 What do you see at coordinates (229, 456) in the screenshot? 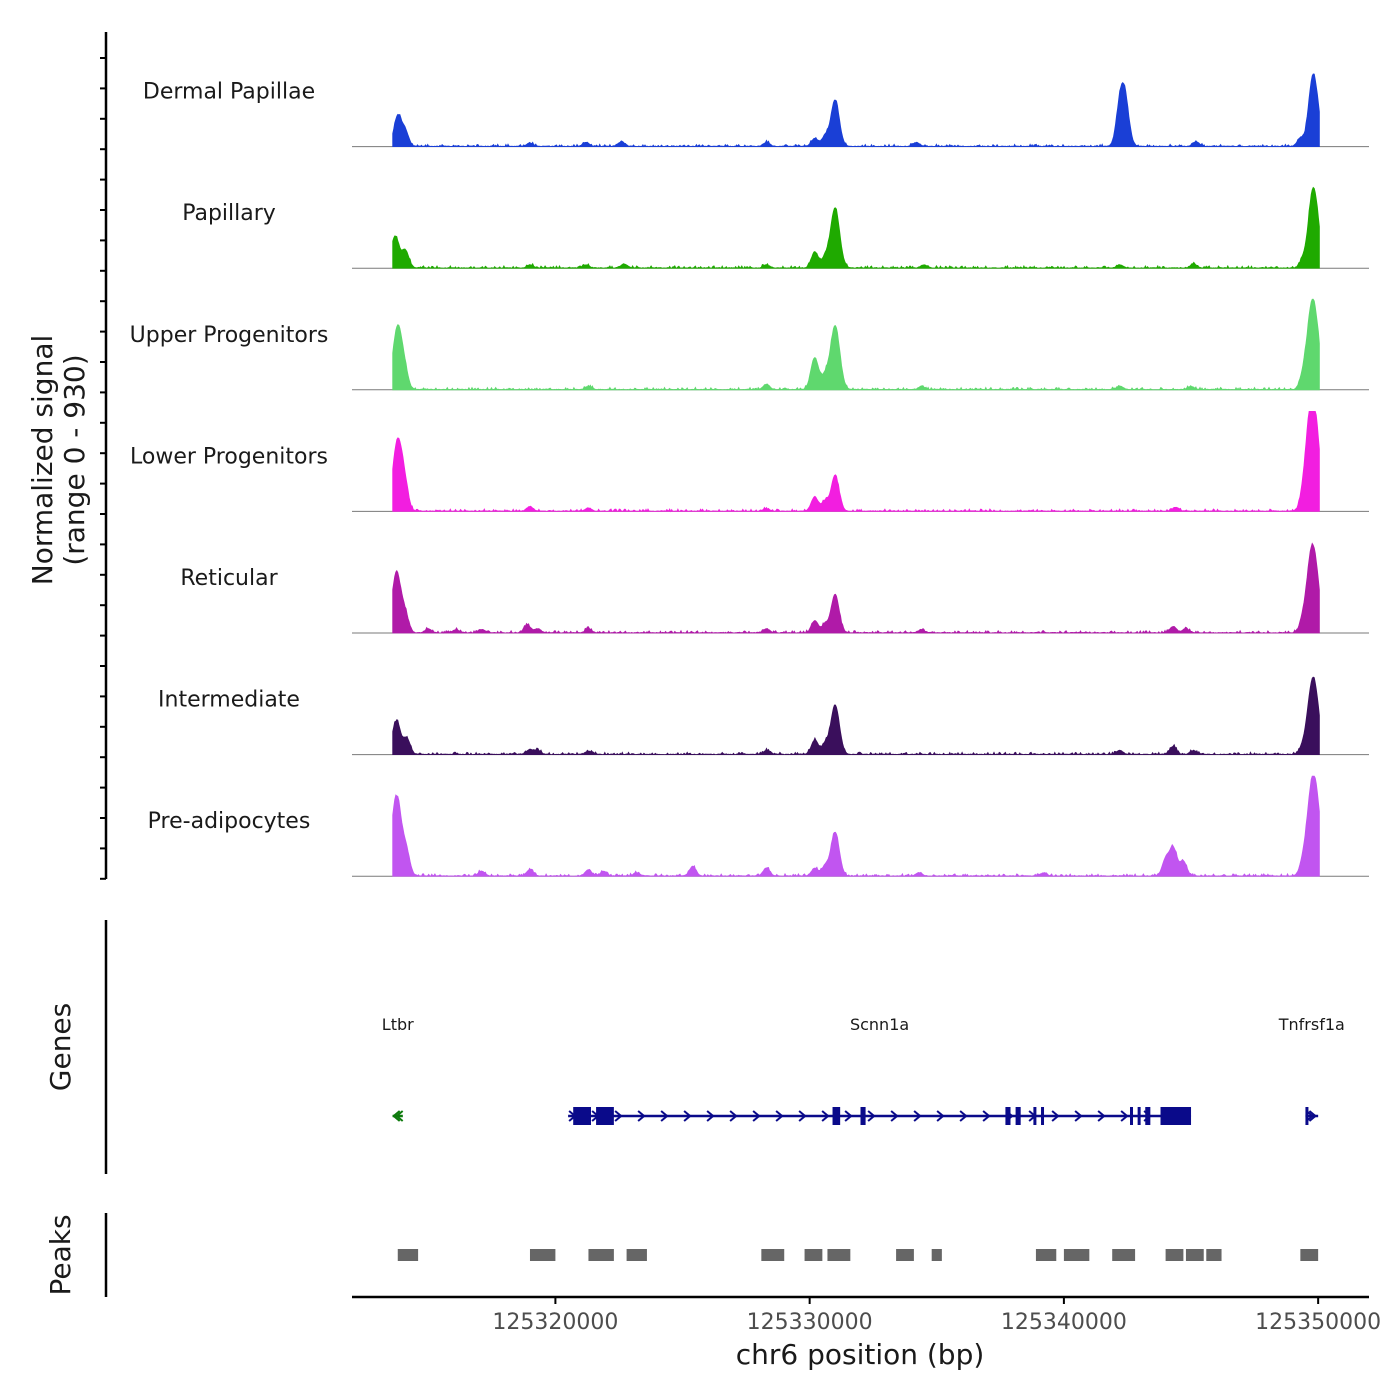
I see `track-label: Lower Progenitors` at bounding box center [229, 456].